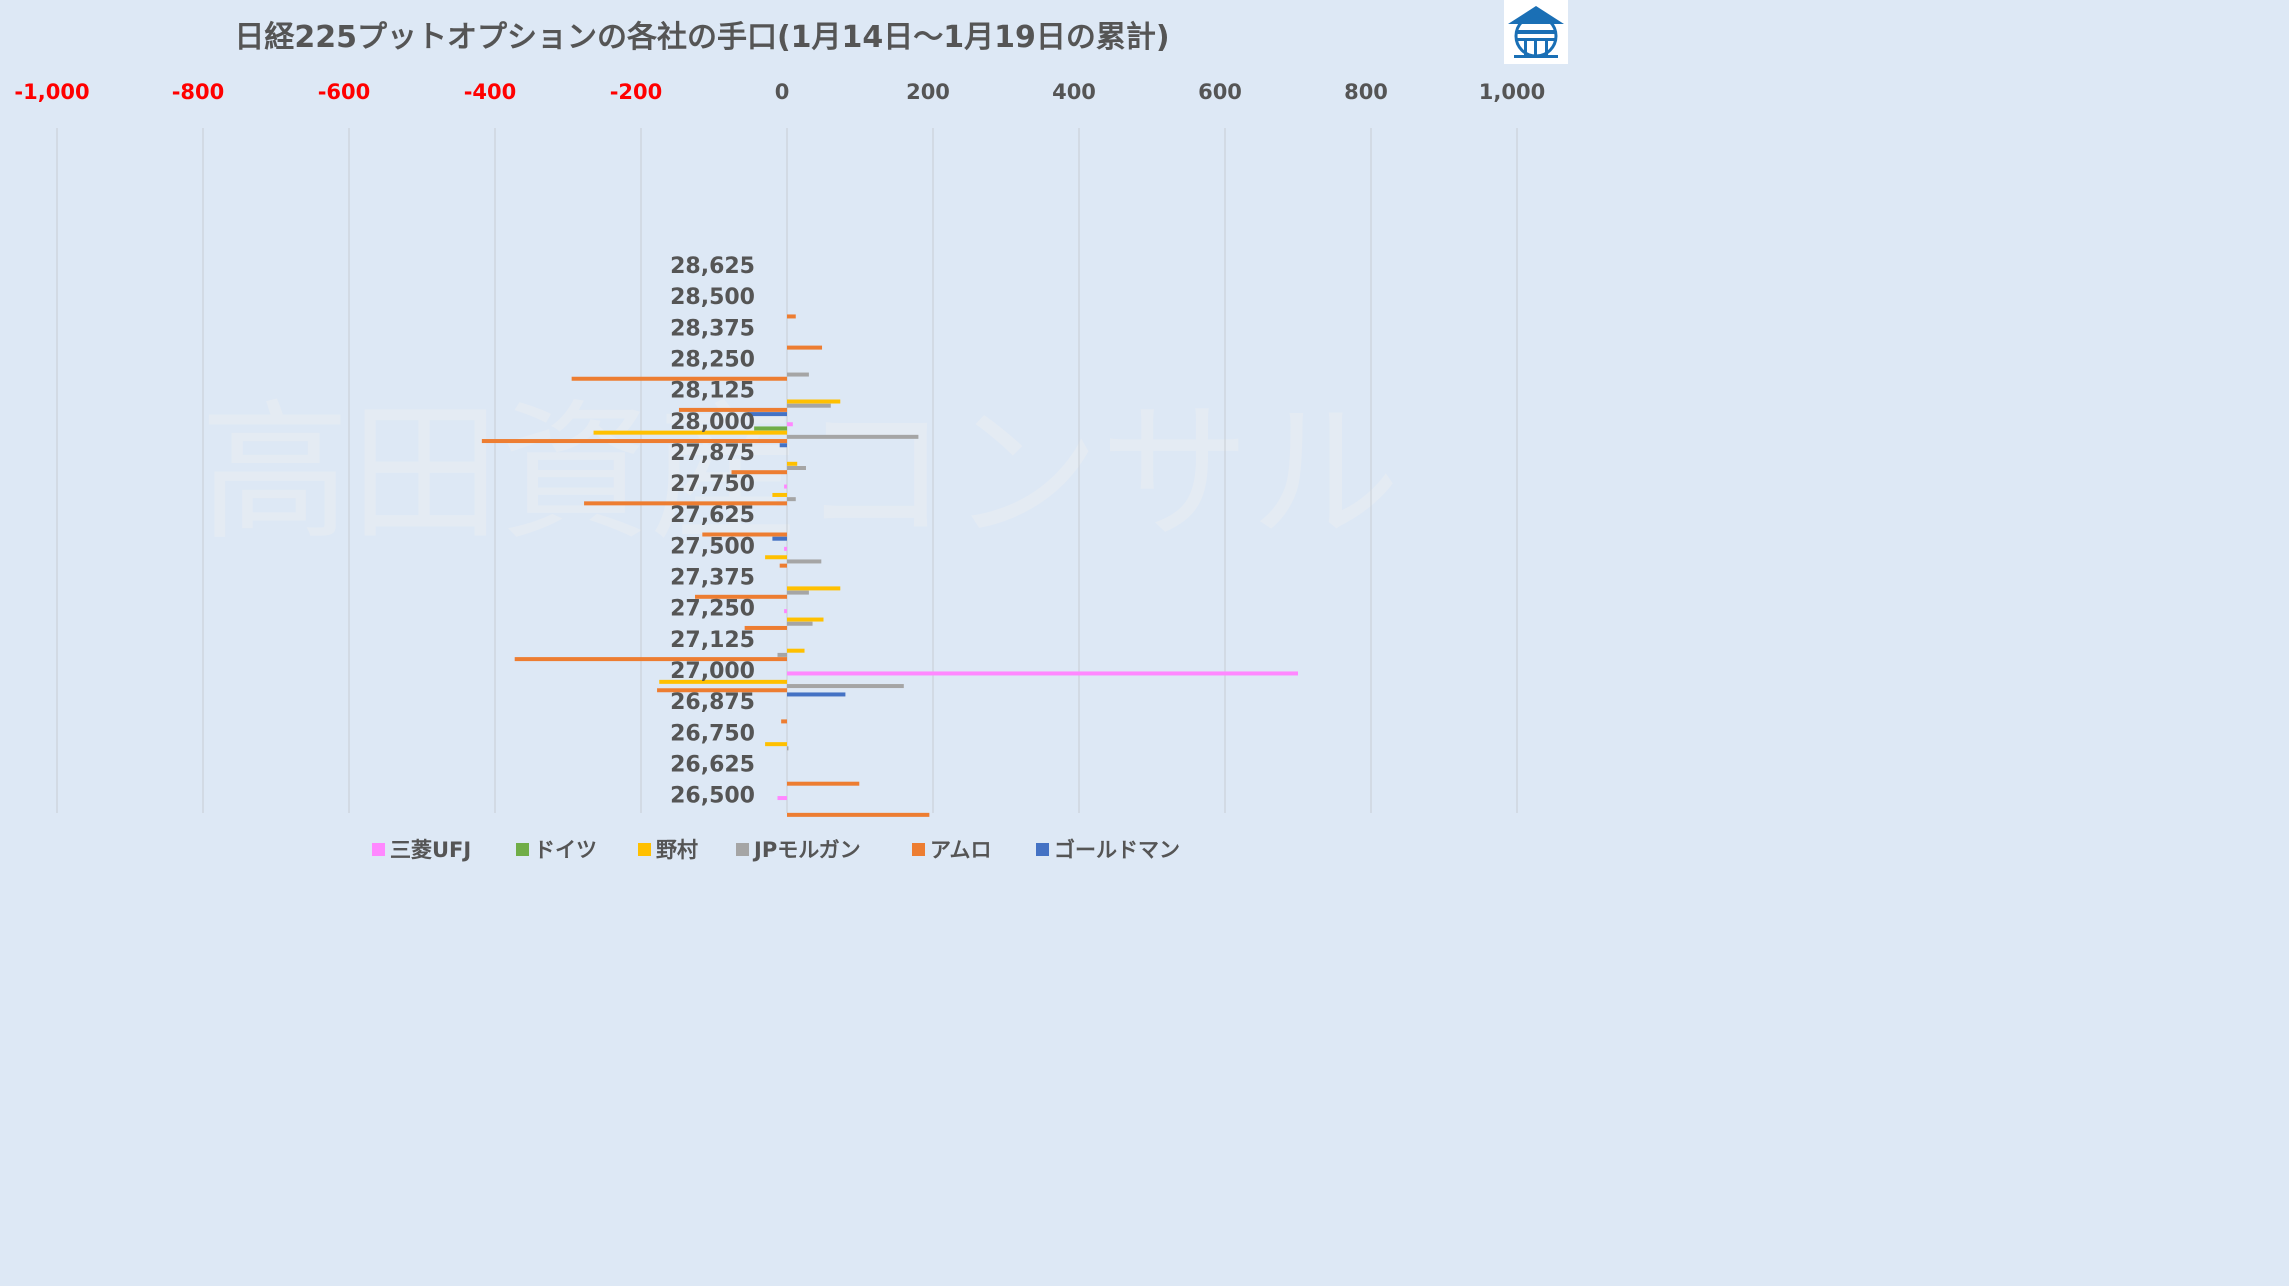 This screenshot has width=2289, height=1286. What do you see at coordinates (712, 391) in the screenshot?
I see `y-tick-label: 28,125` at bounding box center [712, 391].